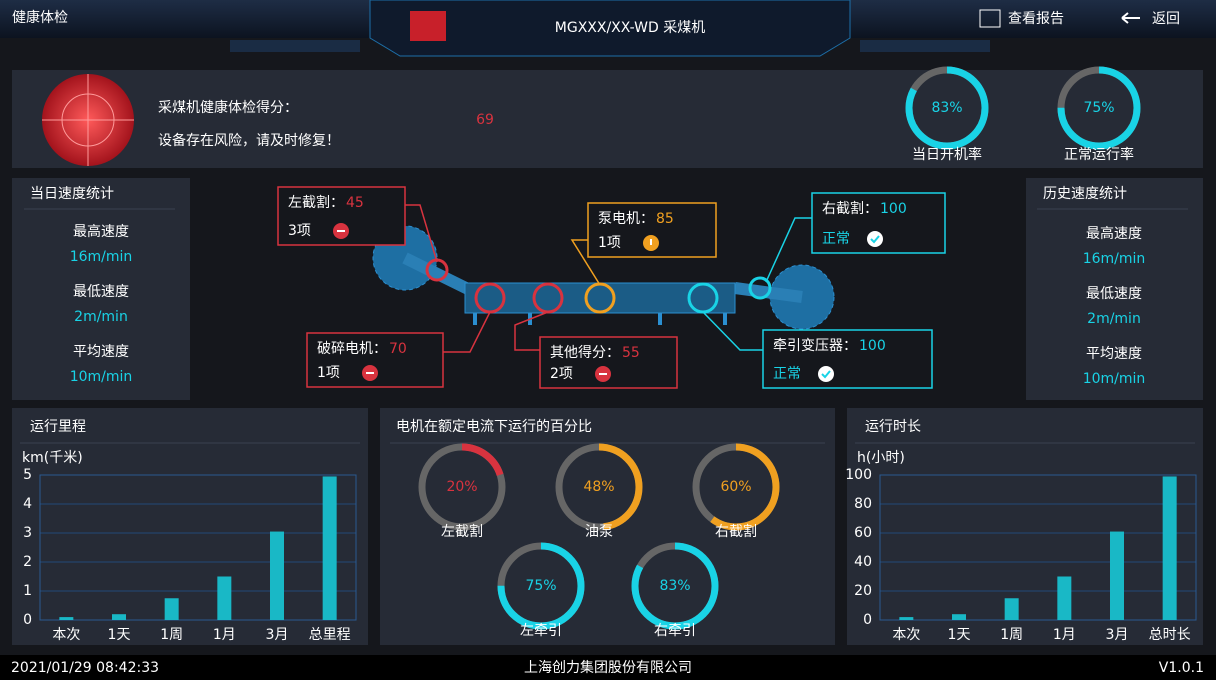  Describe the element at coordinates (610, 28) in the screenshot. I see `title-plate` at that location.